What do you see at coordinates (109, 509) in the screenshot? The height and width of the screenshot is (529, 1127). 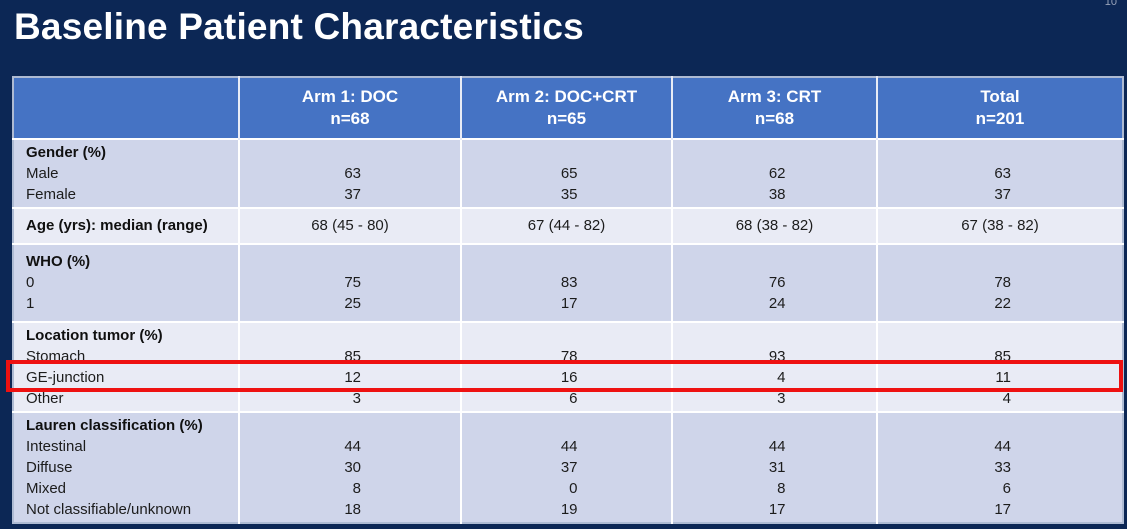 I see `row-label: Not classifiable/unknown` at bounding box center [109, 509].